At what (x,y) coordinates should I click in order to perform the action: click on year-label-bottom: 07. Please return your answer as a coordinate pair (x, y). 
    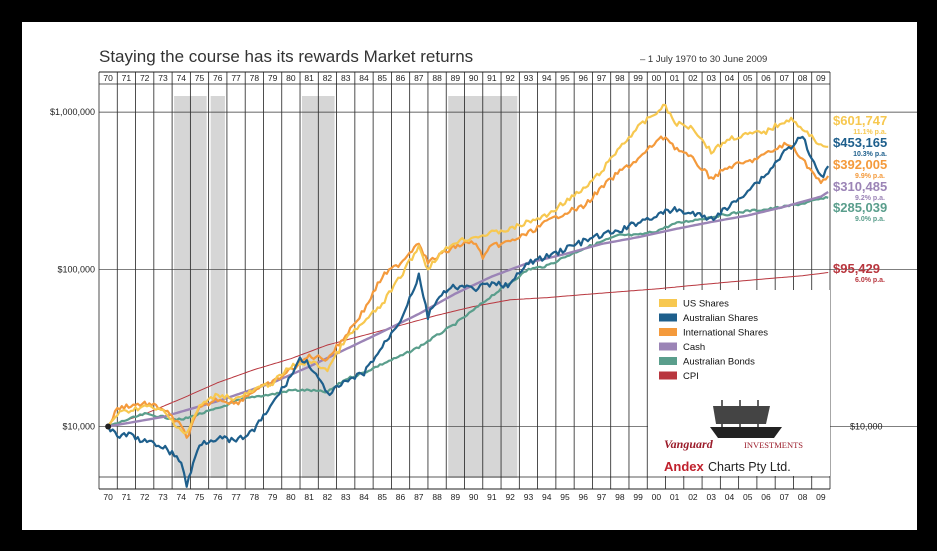
    Looking at the image, I should click on (785, 497).